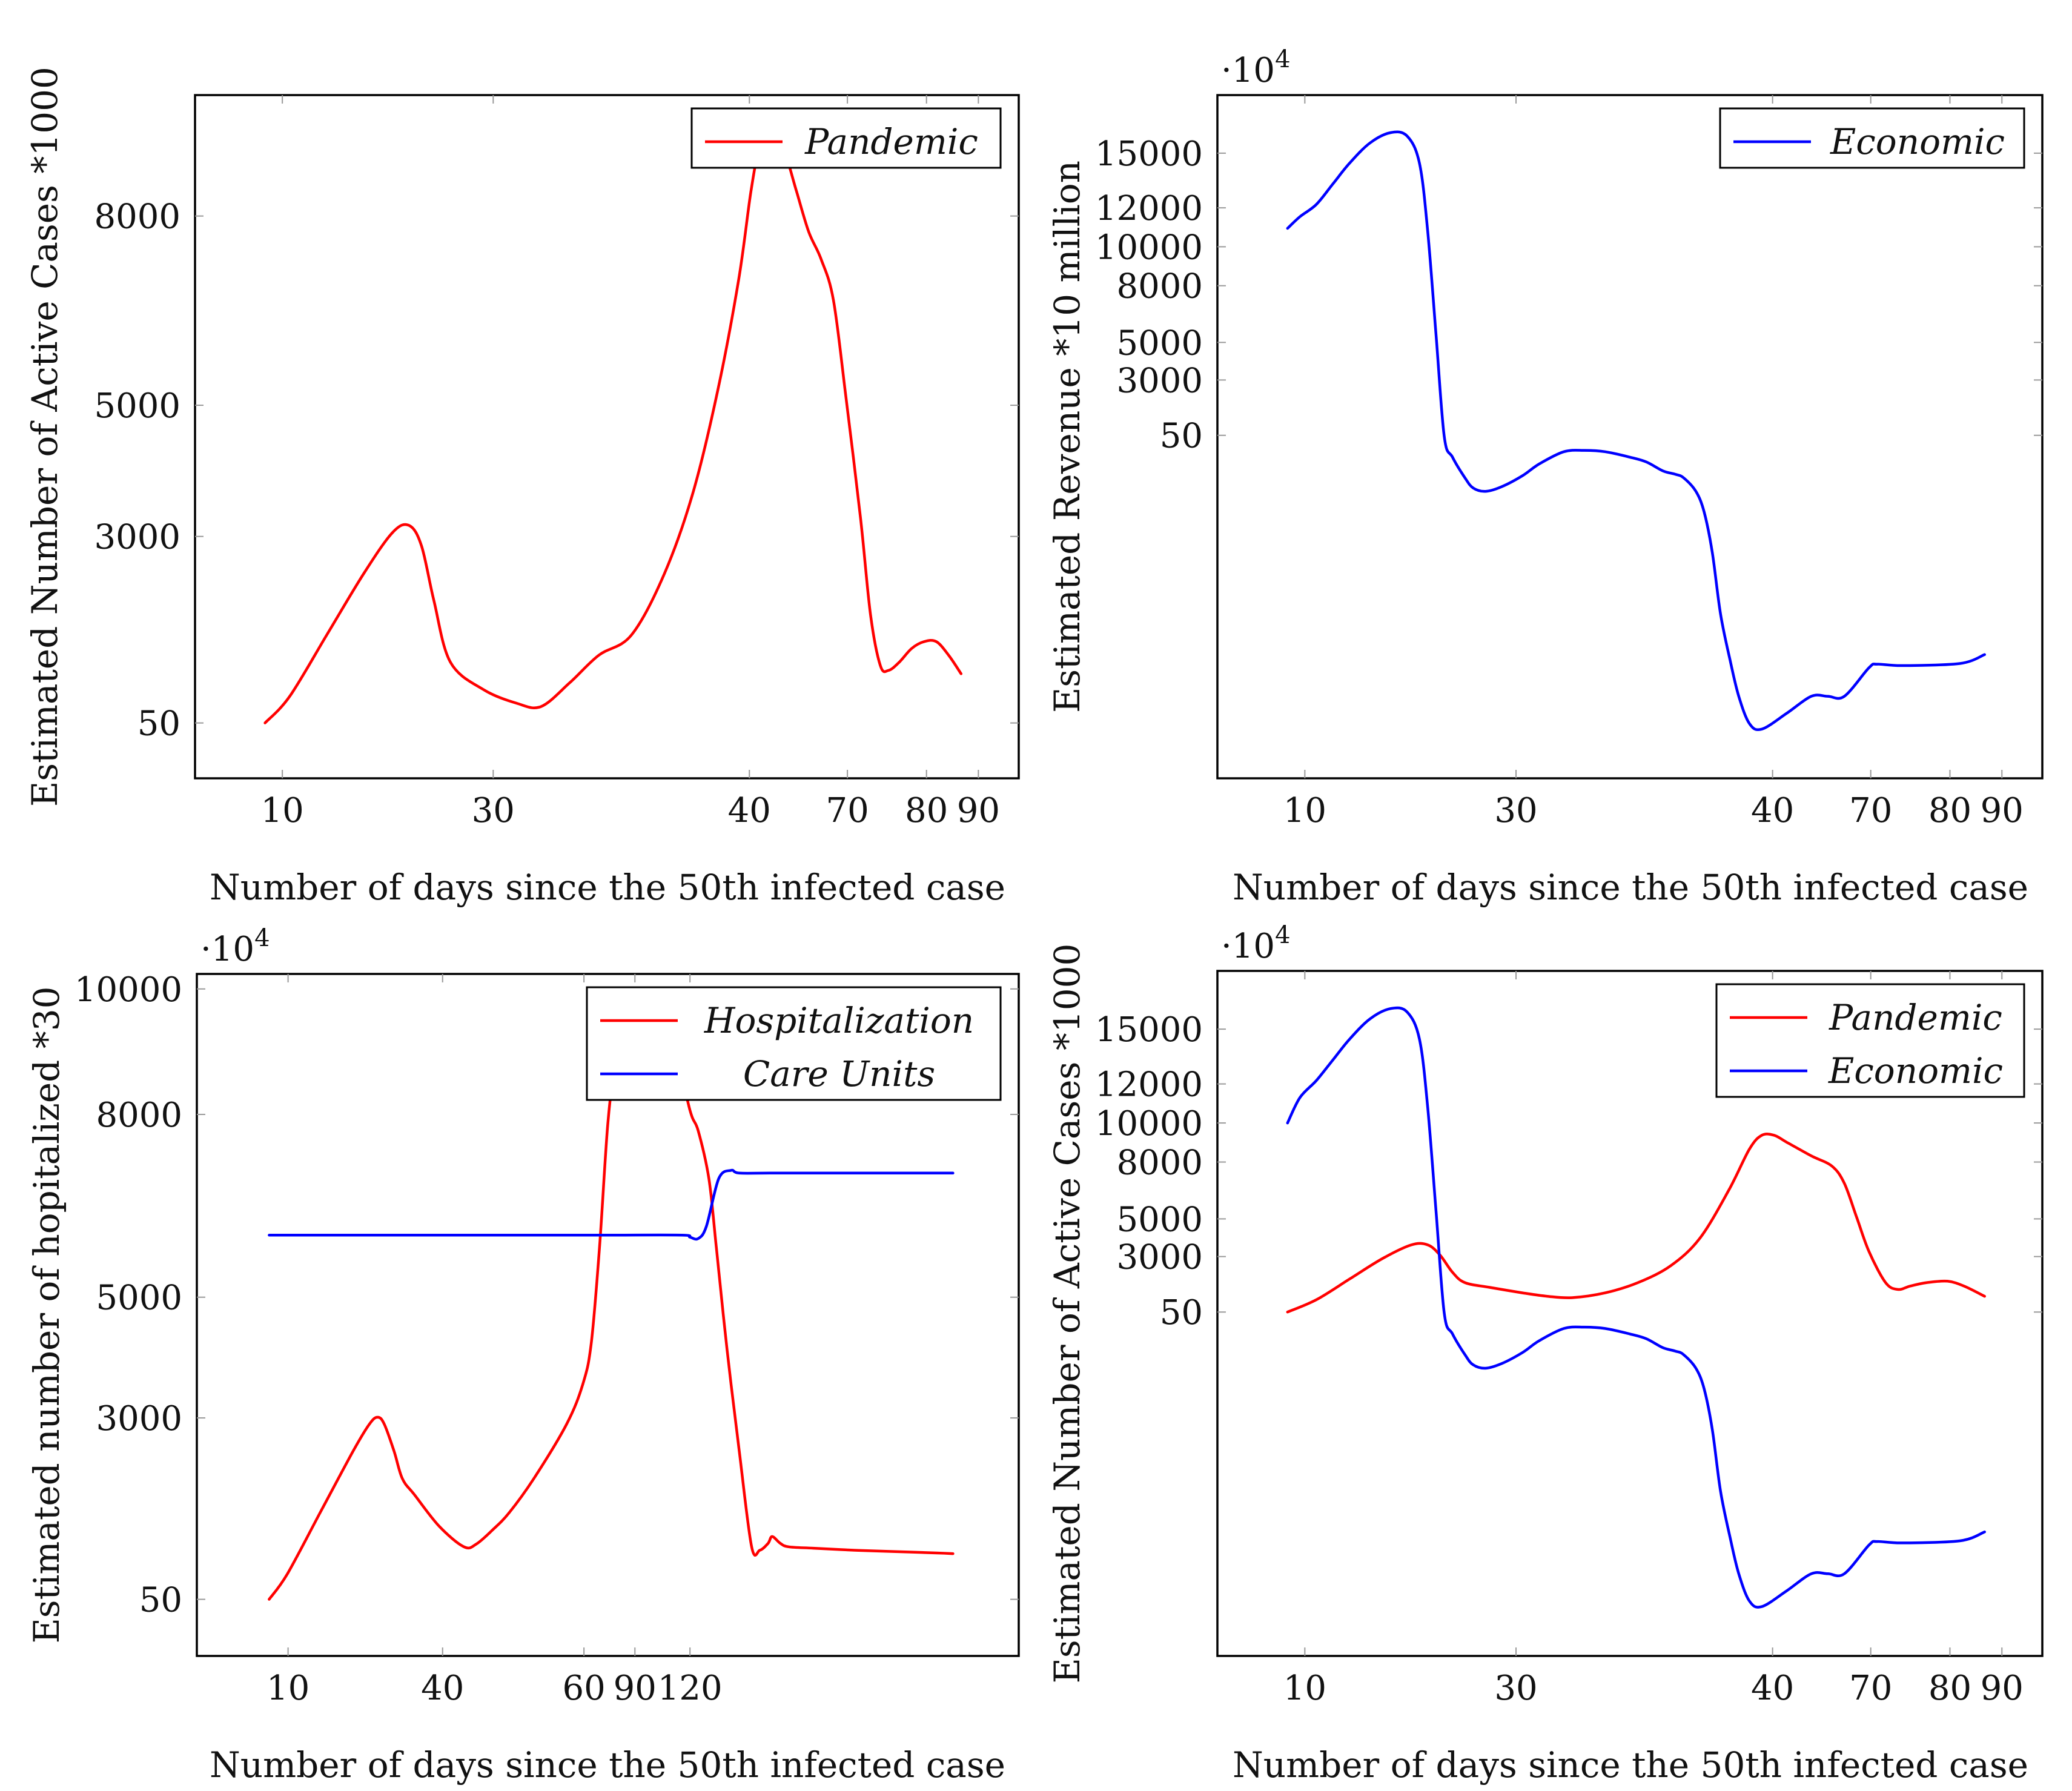  I want to click on legend: Economic, so click(1872, 138).